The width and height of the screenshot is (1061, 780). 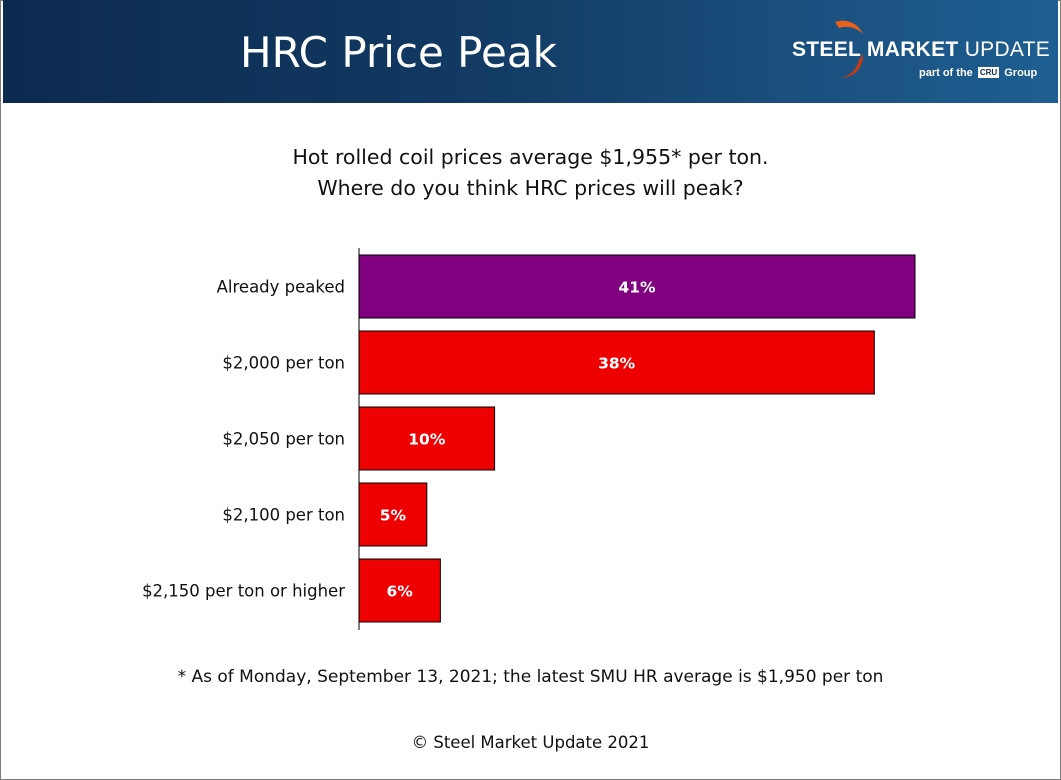 What do you see at coordinates (283, 515) in the screenshot?
I see `category-label-3: $2,100 per ton` at bounding box center [283, 515].